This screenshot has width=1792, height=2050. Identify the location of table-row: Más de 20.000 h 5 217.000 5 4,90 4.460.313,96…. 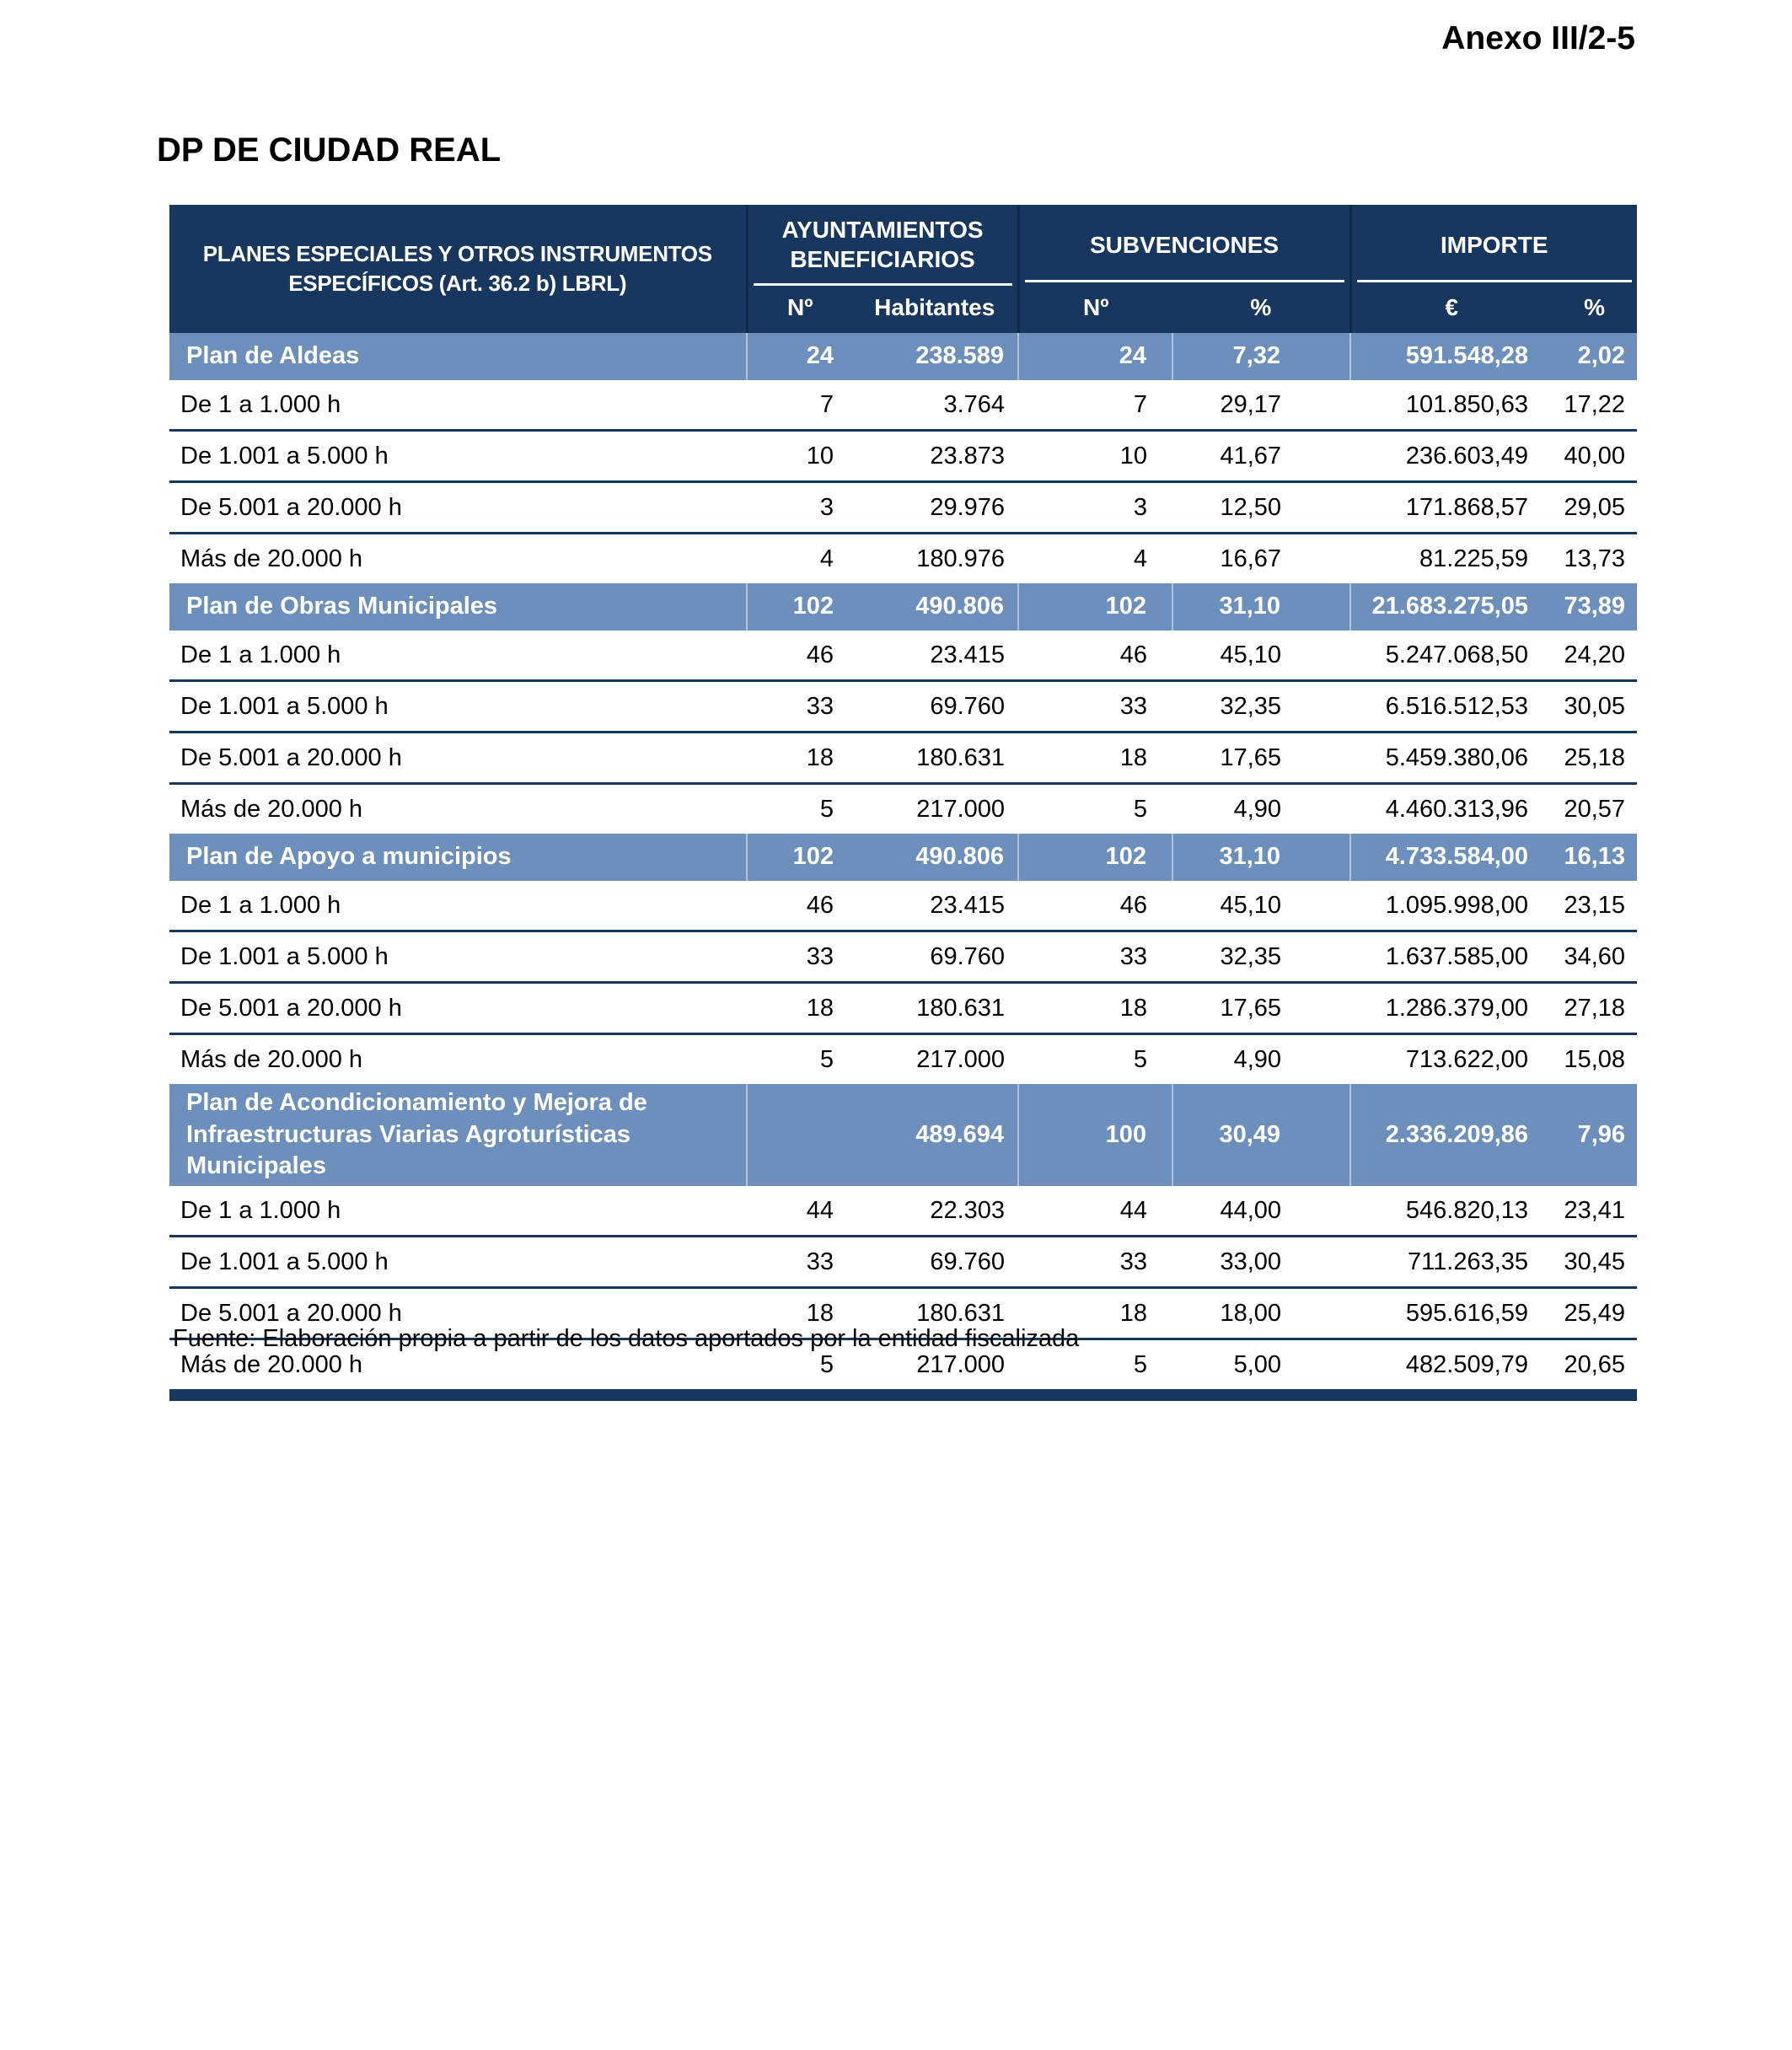
(904, 808).